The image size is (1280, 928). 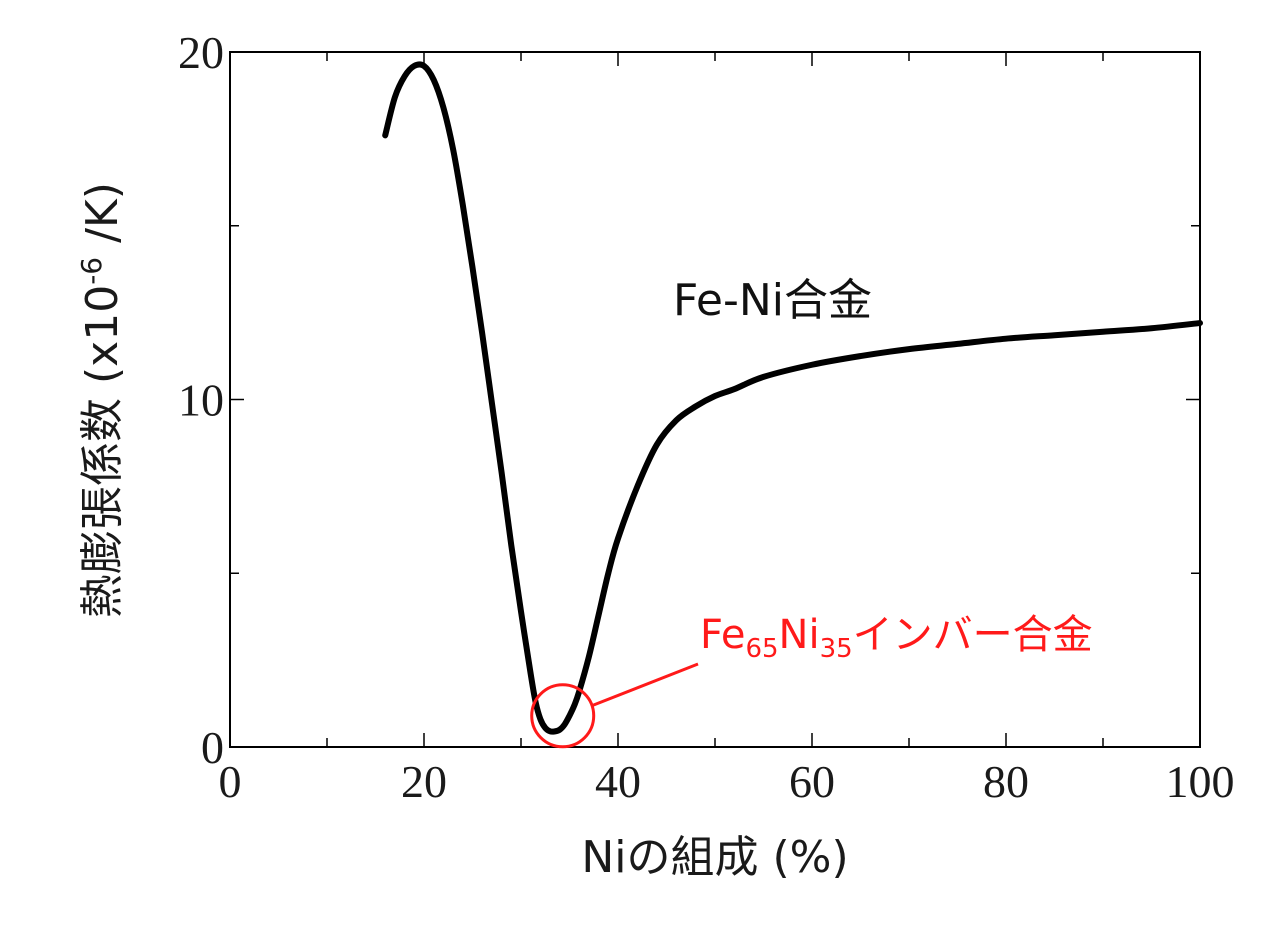 I want to click on y-axis-title: 熱膨張係数 (x10-6 /K), so click(x=101, y=400).